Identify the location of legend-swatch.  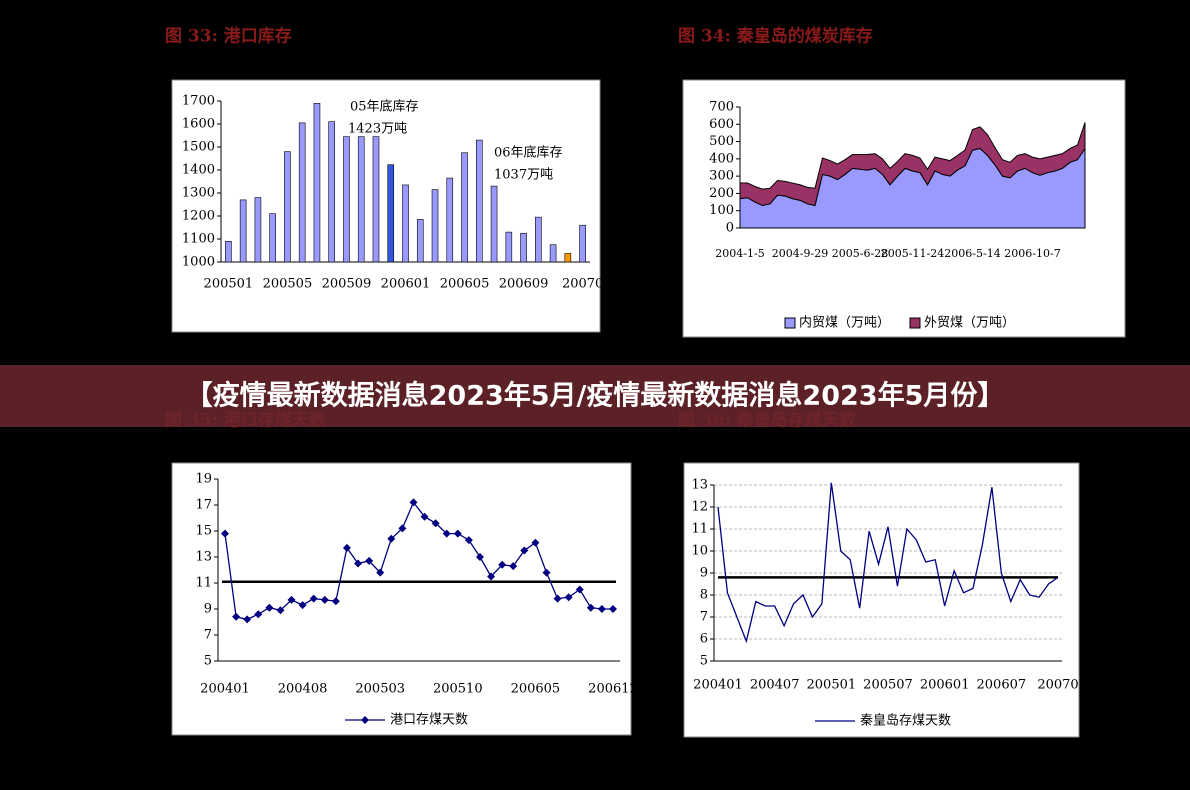
(915, 323).